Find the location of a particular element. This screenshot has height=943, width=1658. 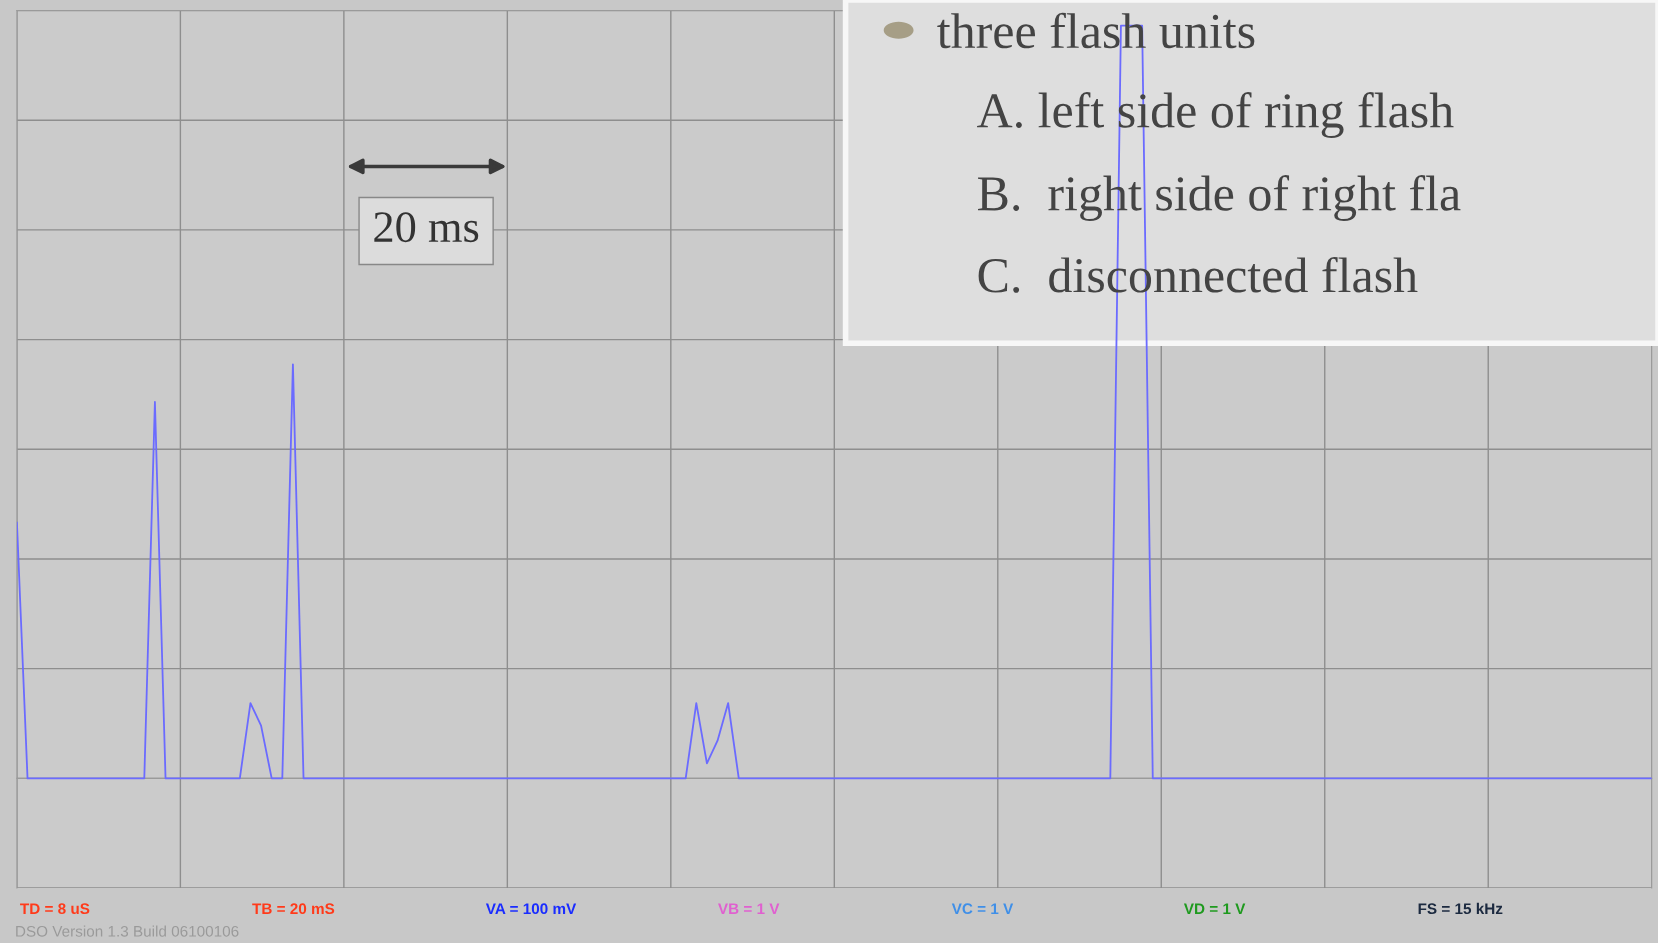

text: VC = 1 V is located at coordinates (982, 909).